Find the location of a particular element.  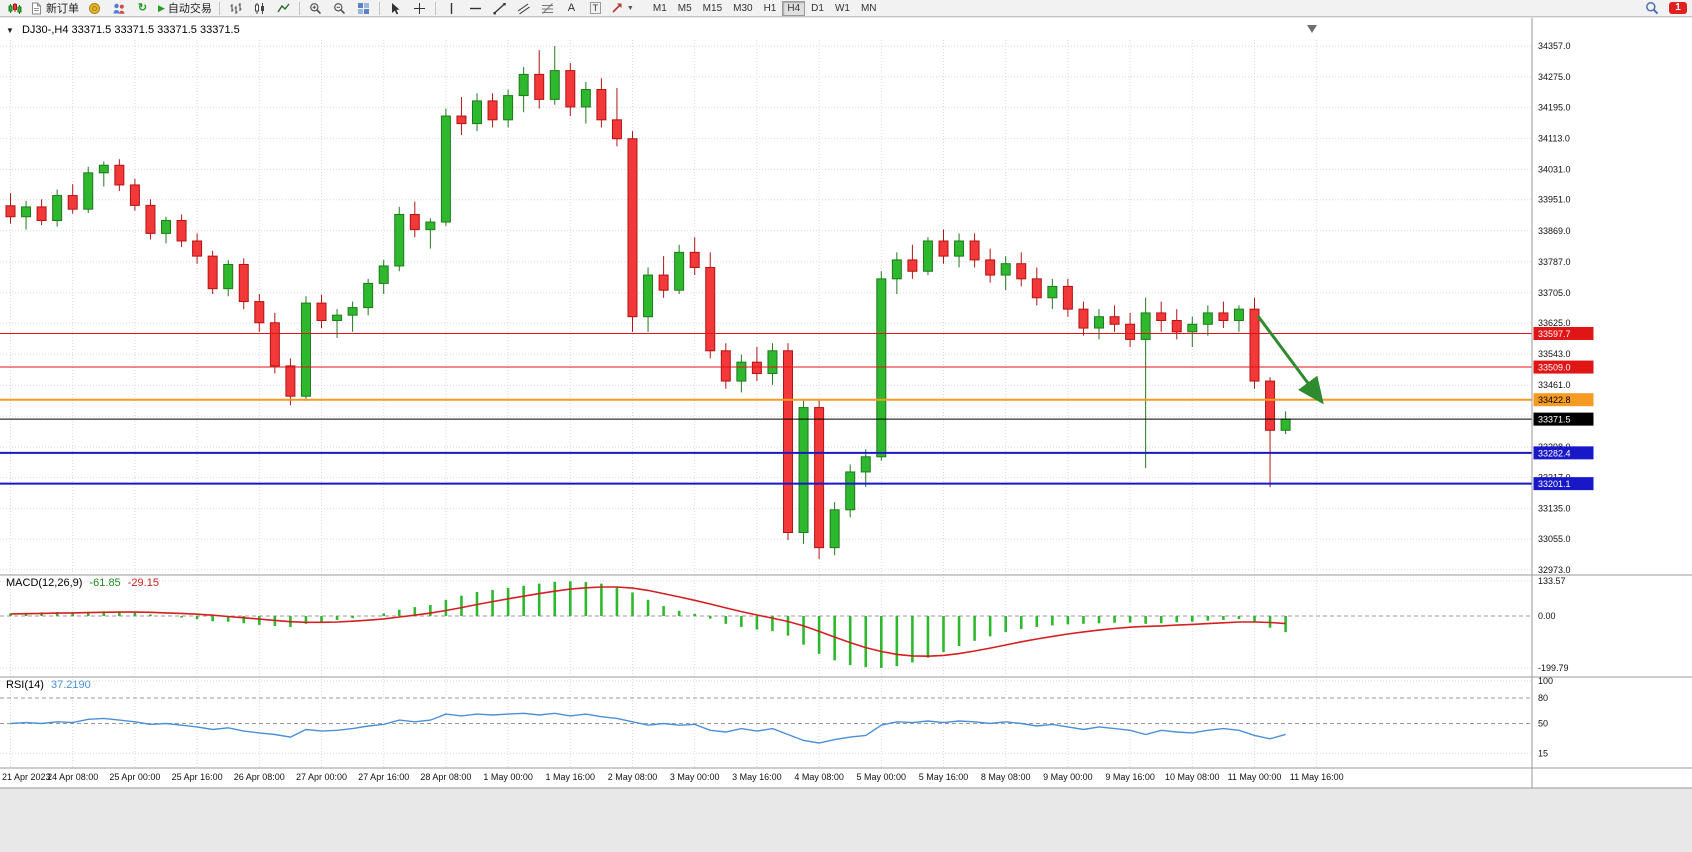

contacts-button is located at coordinates (118, 8).